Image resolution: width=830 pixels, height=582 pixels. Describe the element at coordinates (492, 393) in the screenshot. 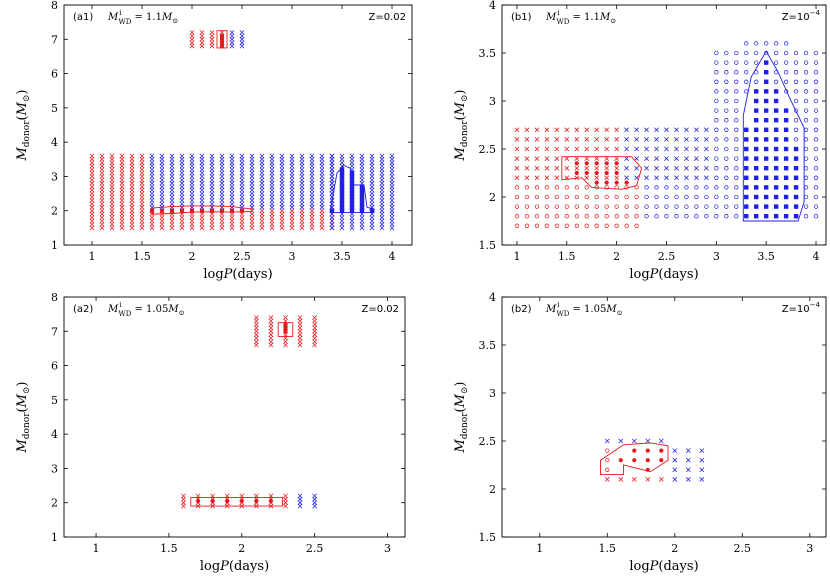

I see `y-tick-label: 3` at that location.